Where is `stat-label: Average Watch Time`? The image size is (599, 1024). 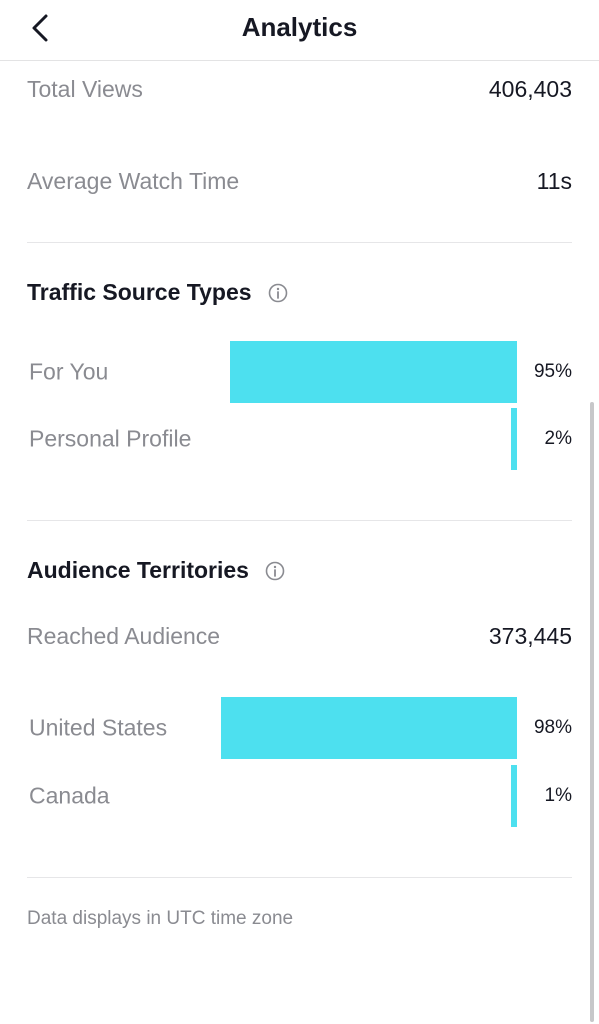 stat-label: Average Watch Time is located at coordinates (133, 180).